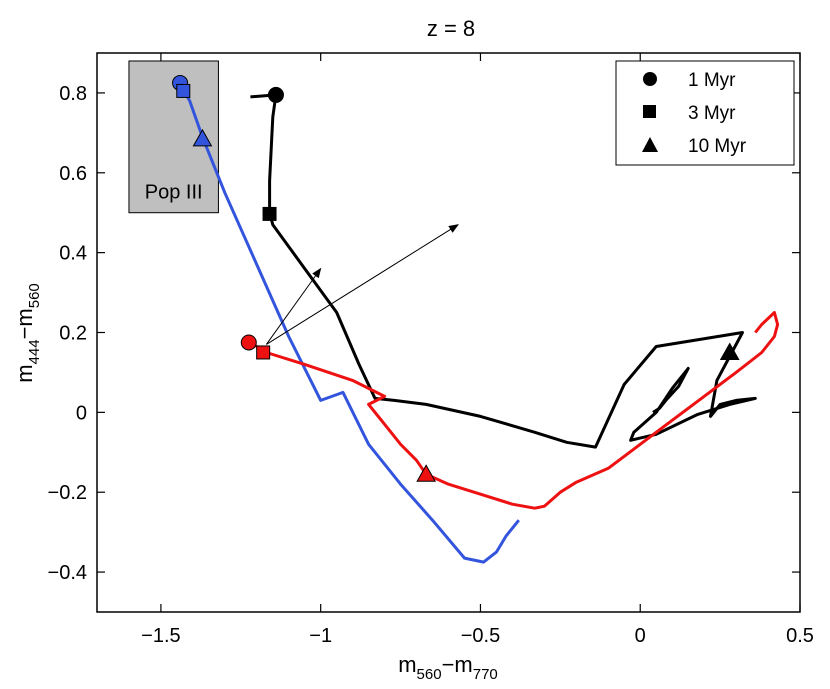 The image size is (830, 689). I want to click on series-1-triangle-marker, so click(202, 137).